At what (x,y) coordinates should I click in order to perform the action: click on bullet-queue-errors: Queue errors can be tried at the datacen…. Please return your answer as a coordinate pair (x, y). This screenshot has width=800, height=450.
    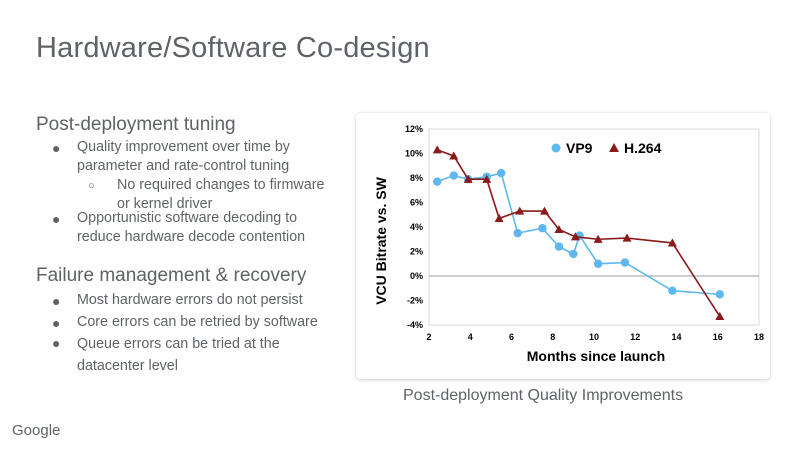
    Looking at the image, I should click on (178, 355).